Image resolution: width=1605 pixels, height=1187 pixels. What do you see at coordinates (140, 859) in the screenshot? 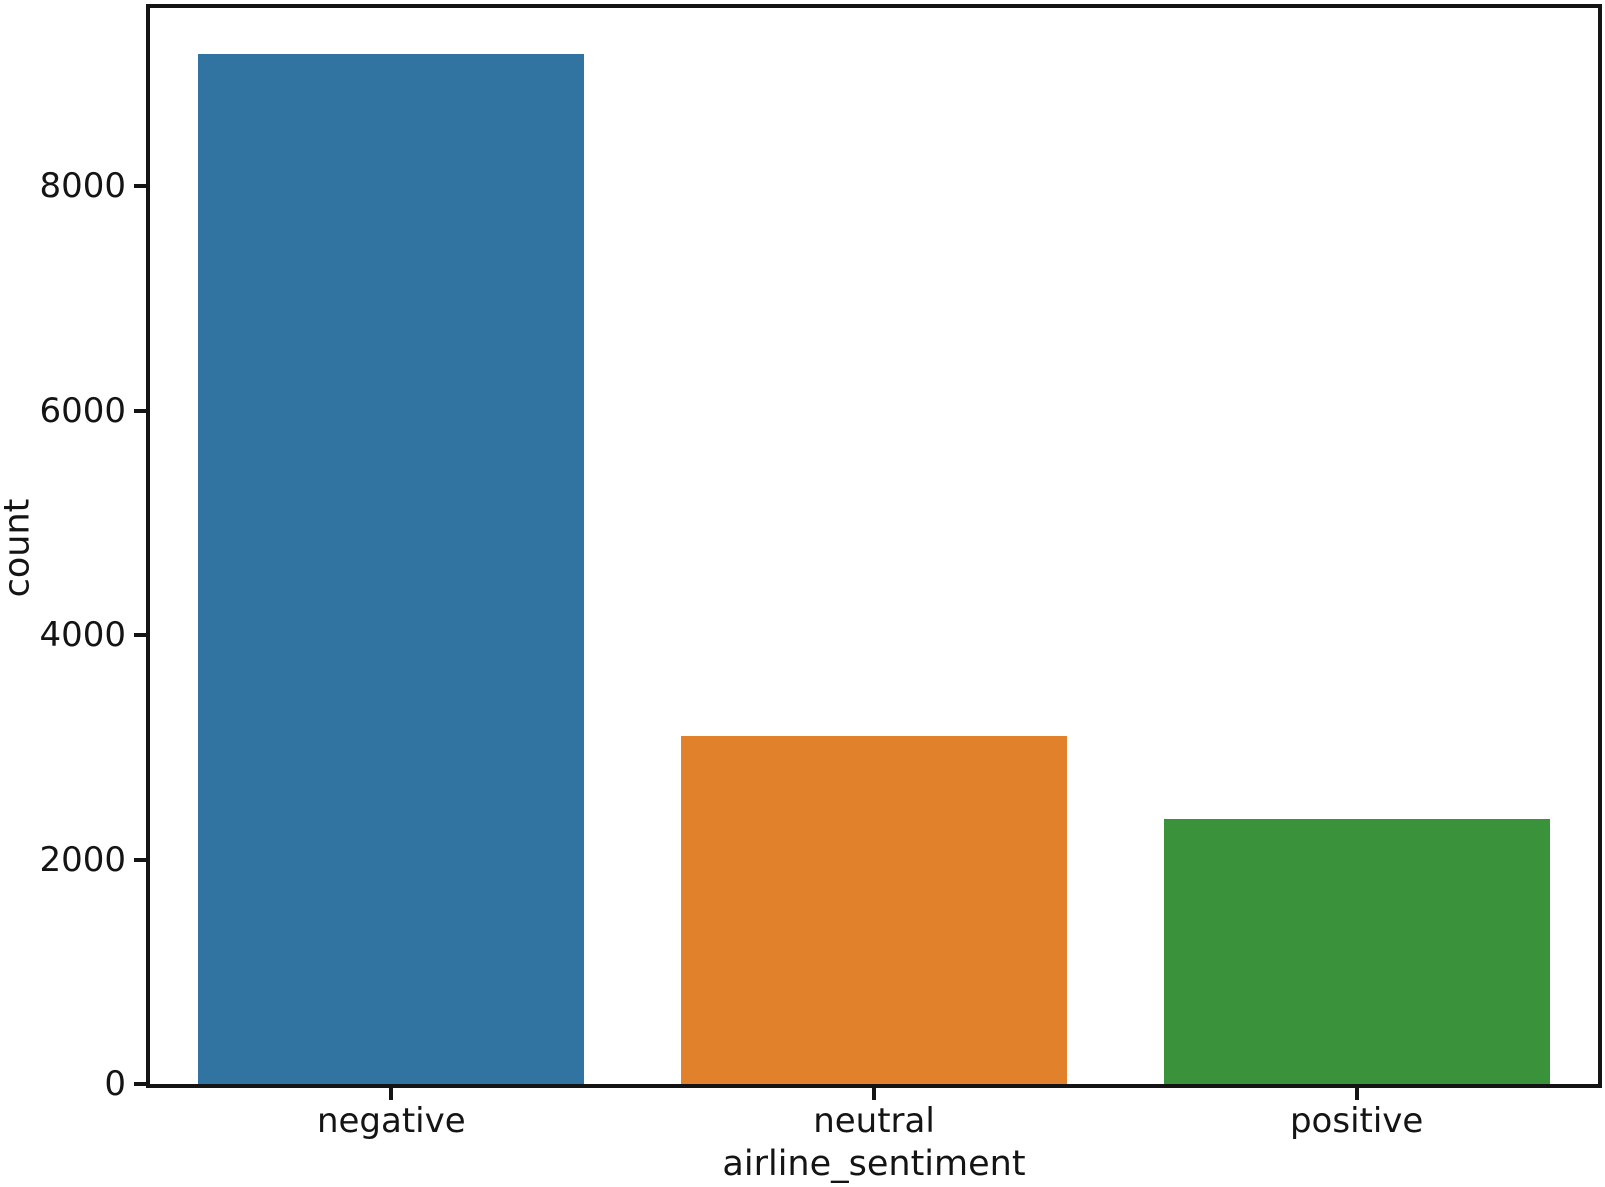
I see `y-tick-mark-2000` at bounding box center [140, 859].